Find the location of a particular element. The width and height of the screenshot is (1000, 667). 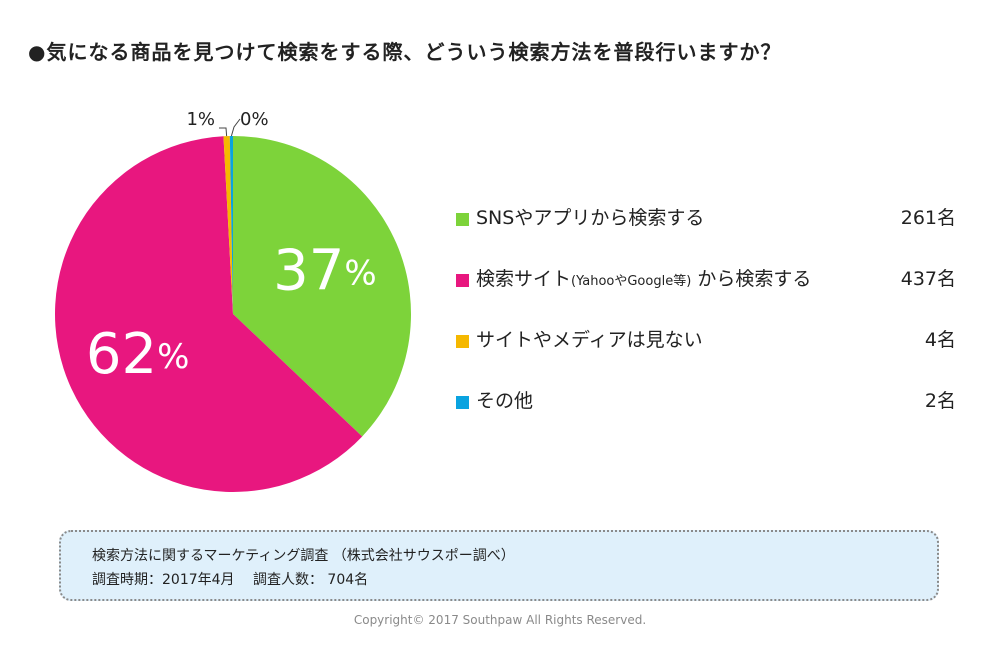

legend-count: 261名 is located at coordinates (928, 218).